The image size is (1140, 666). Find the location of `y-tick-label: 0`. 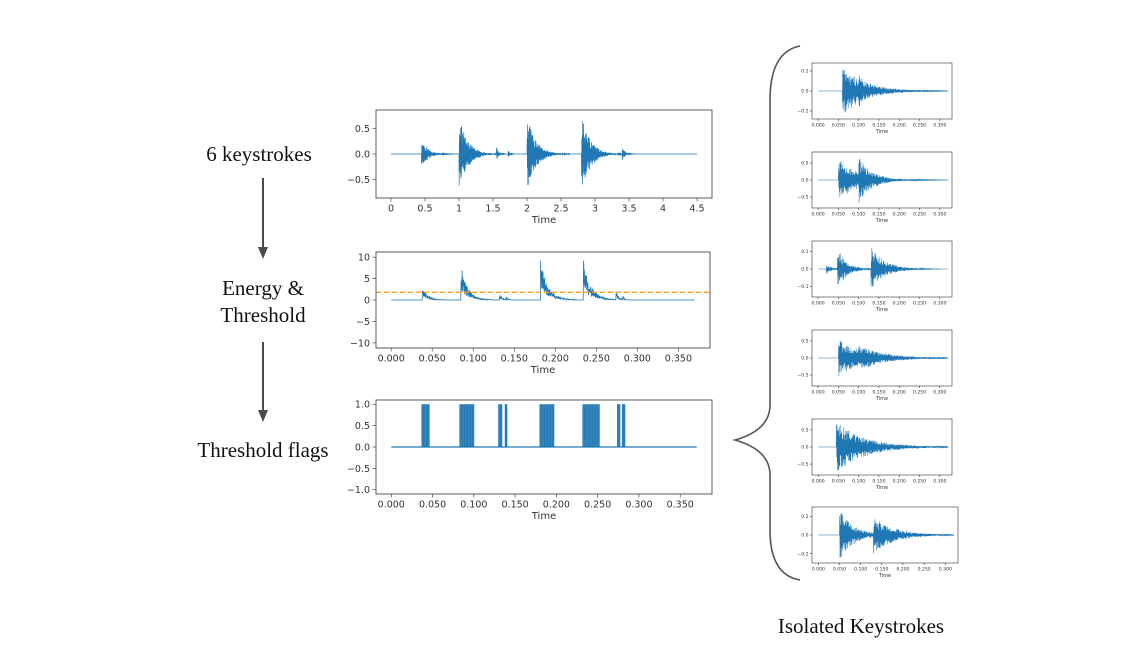

y-tick-label: 0 is located at coordinates (367, 300).